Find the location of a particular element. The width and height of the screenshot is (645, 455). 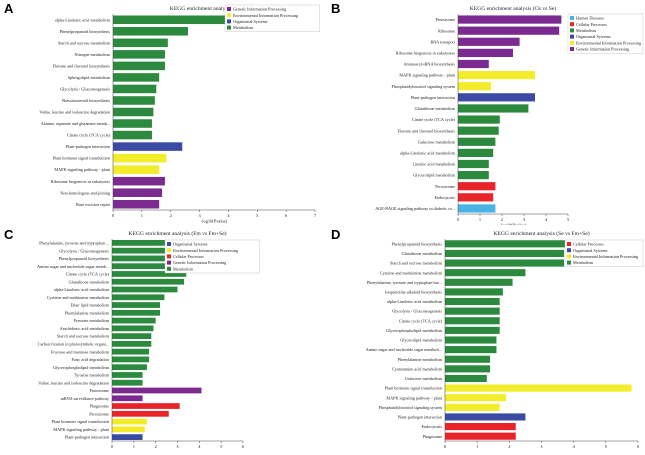

x-tick-label: 7 is located at coordinates (315, 215).